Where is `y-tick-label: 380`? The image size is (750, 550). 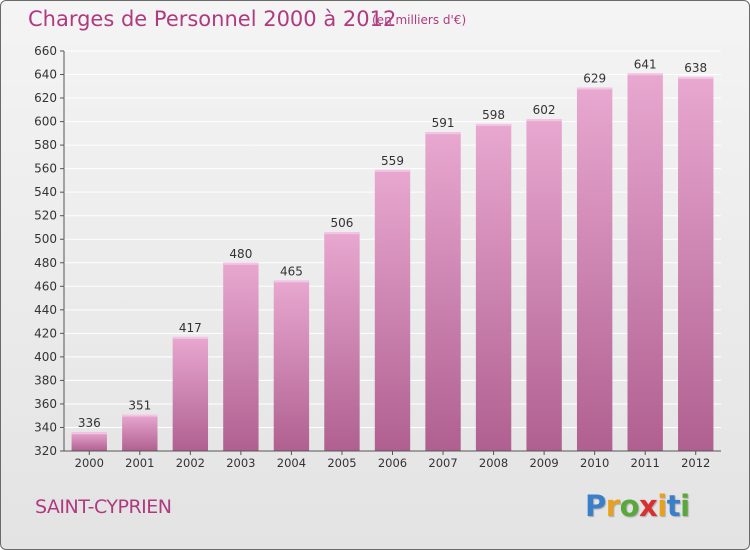 y-tick-label: 380 is located at coordinates (45, 380).